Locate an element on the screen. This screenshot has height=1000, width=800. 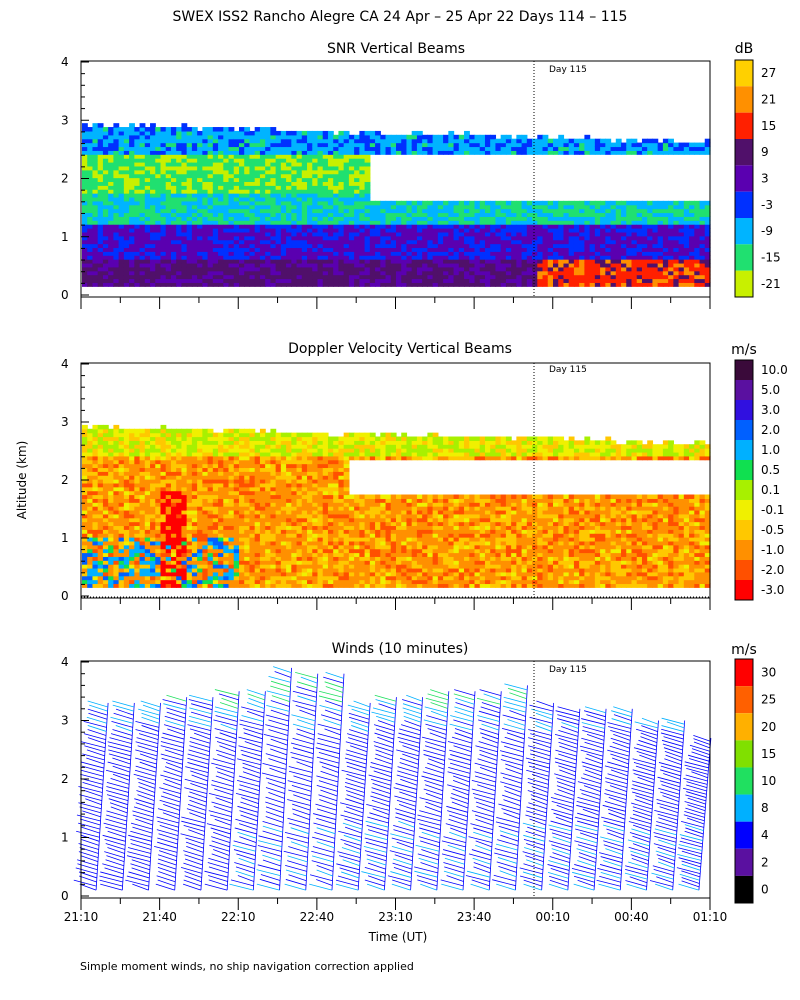
doppler-panel-title: Doppler Velocity Vertical Beams is located at coordinates (400, 349).